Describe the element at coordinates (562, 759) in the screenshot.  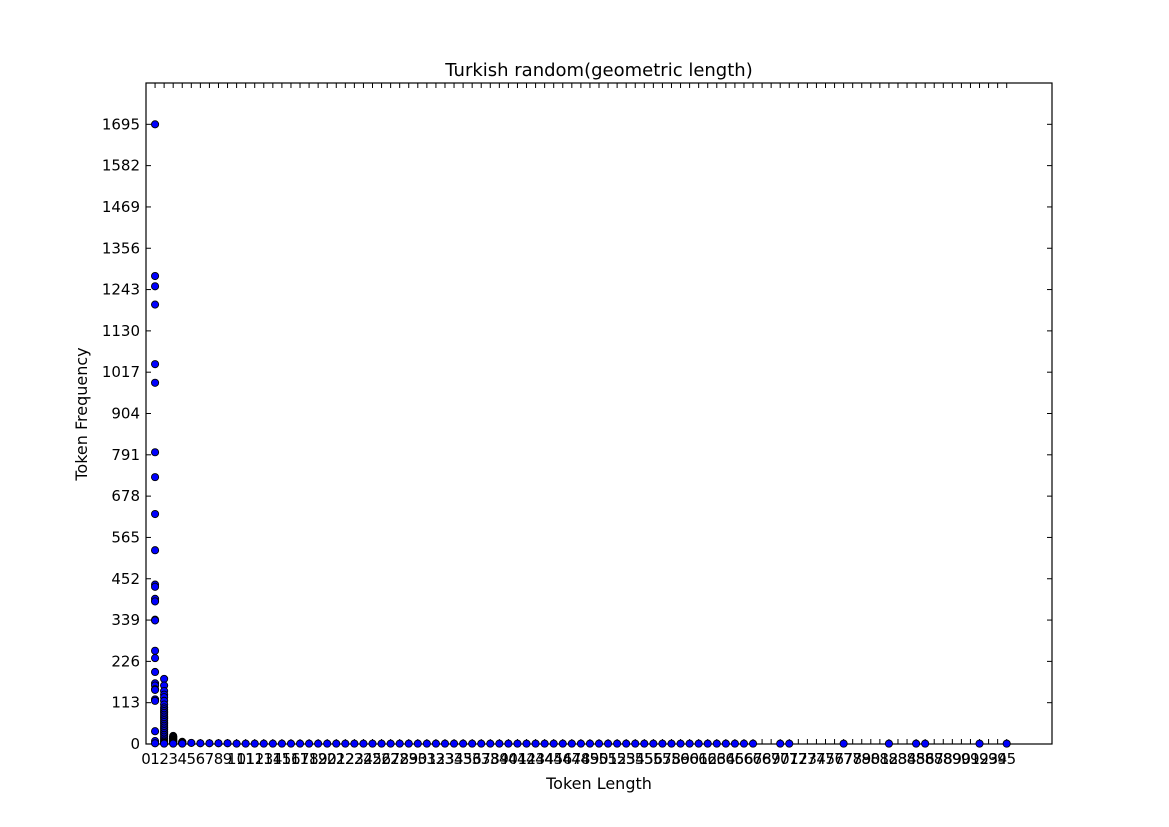
I see `x-tick-label: 46` at that location.